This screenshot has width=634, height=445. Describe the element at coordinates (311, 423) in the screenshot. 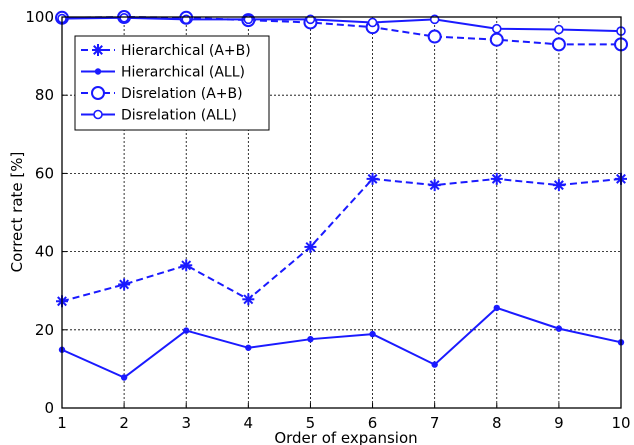

I see `x-tick-label: 5` at that location.